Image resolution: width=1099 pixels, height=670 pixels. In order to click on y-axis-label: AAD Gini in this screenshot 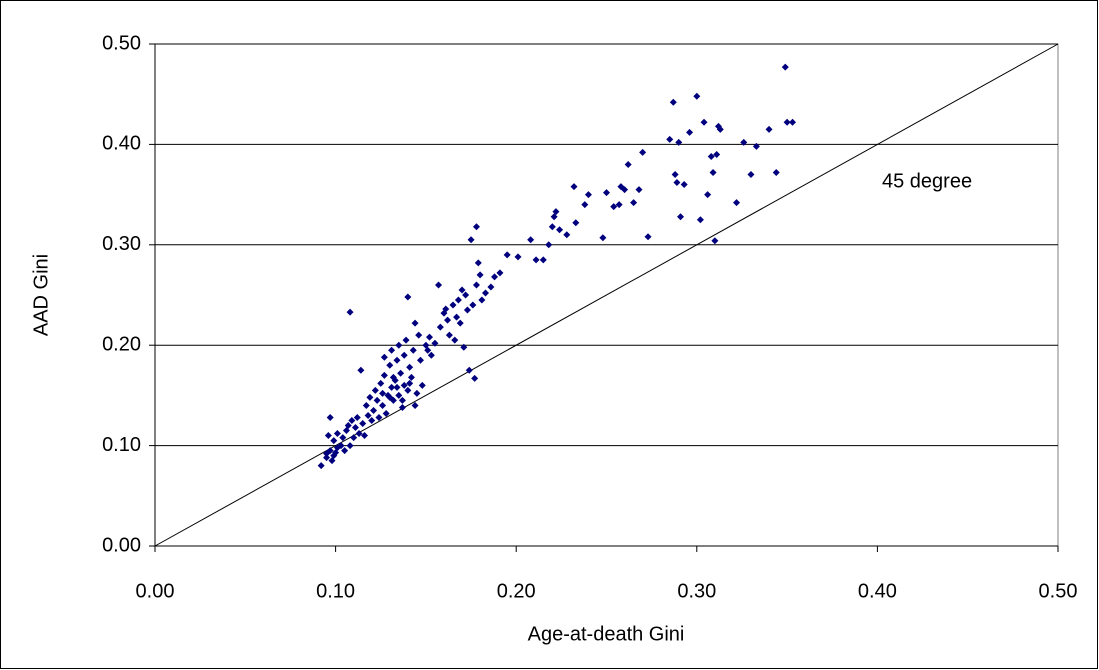, I will do `click(41, 295)`.